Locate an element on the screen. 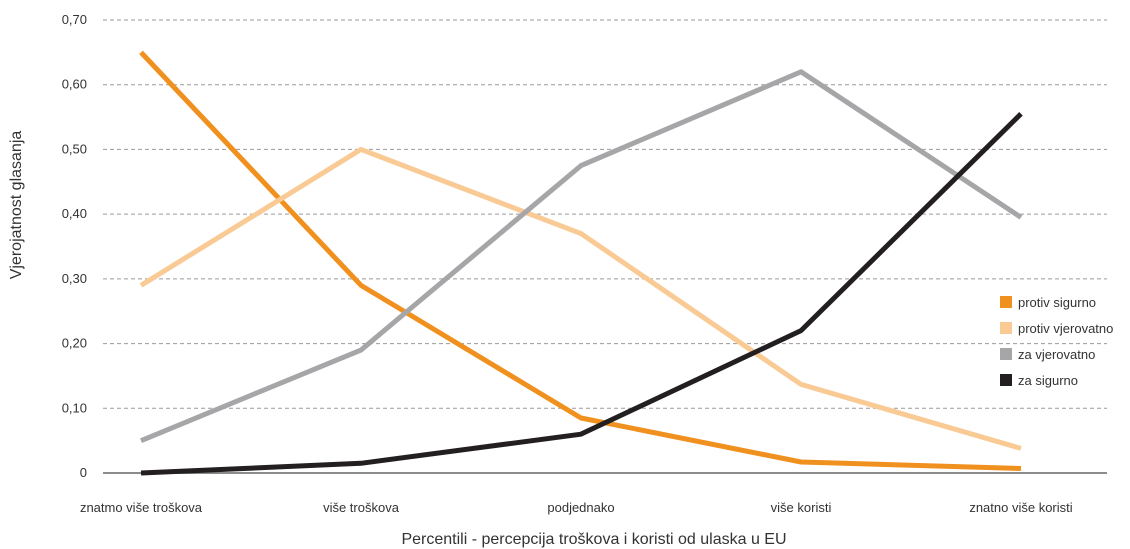 This screenshot has width=1130, height=549. y-tick-label: 0,50 is located at coordinates (74, 148).